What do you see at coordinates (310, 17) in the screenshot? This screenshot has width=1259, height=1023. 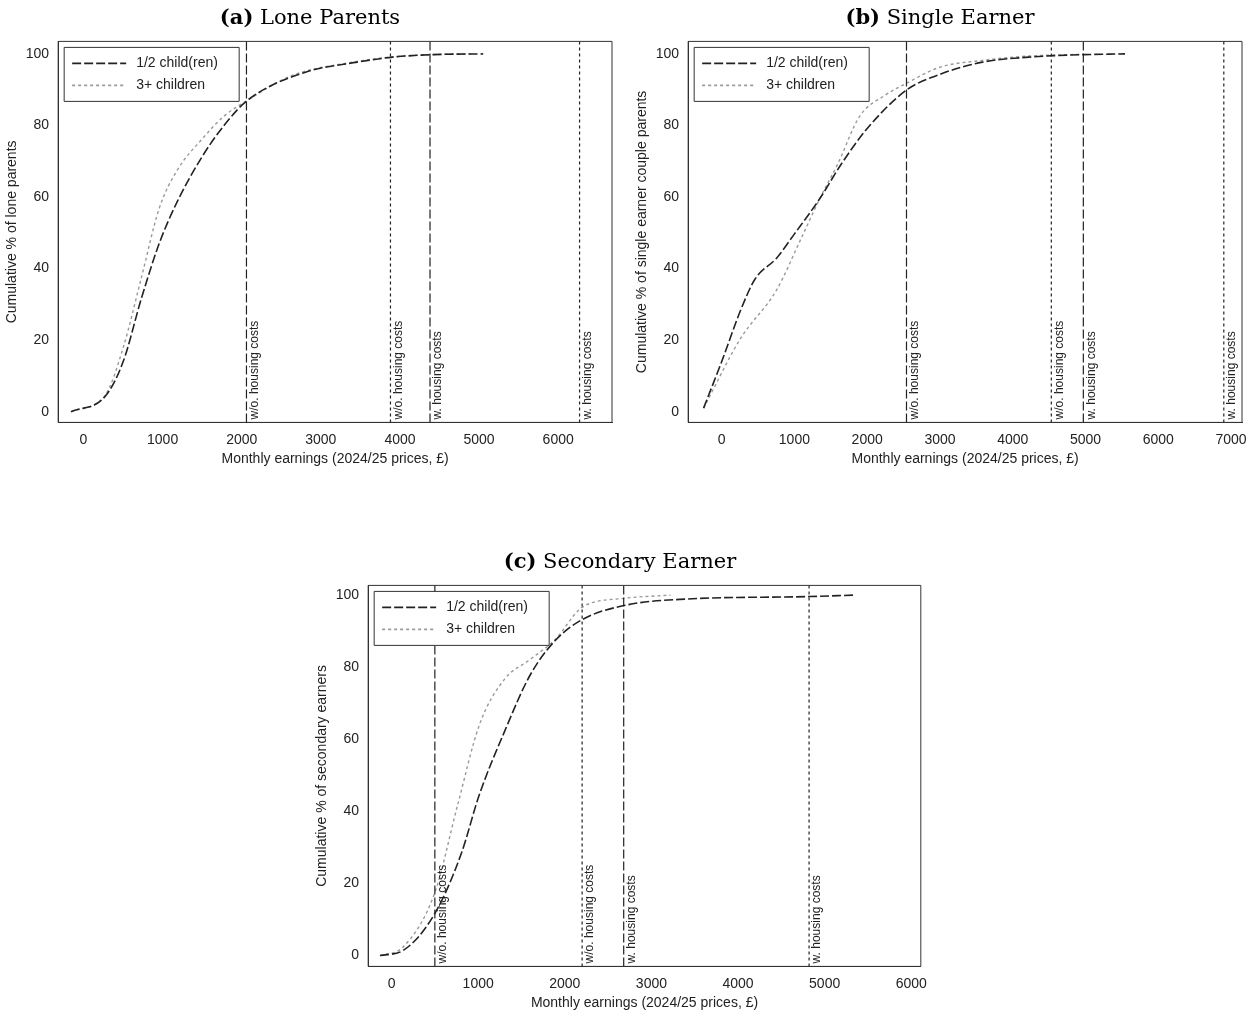 I see `chart-title: (a) Lone Parents` at bounding box center [310, 17].